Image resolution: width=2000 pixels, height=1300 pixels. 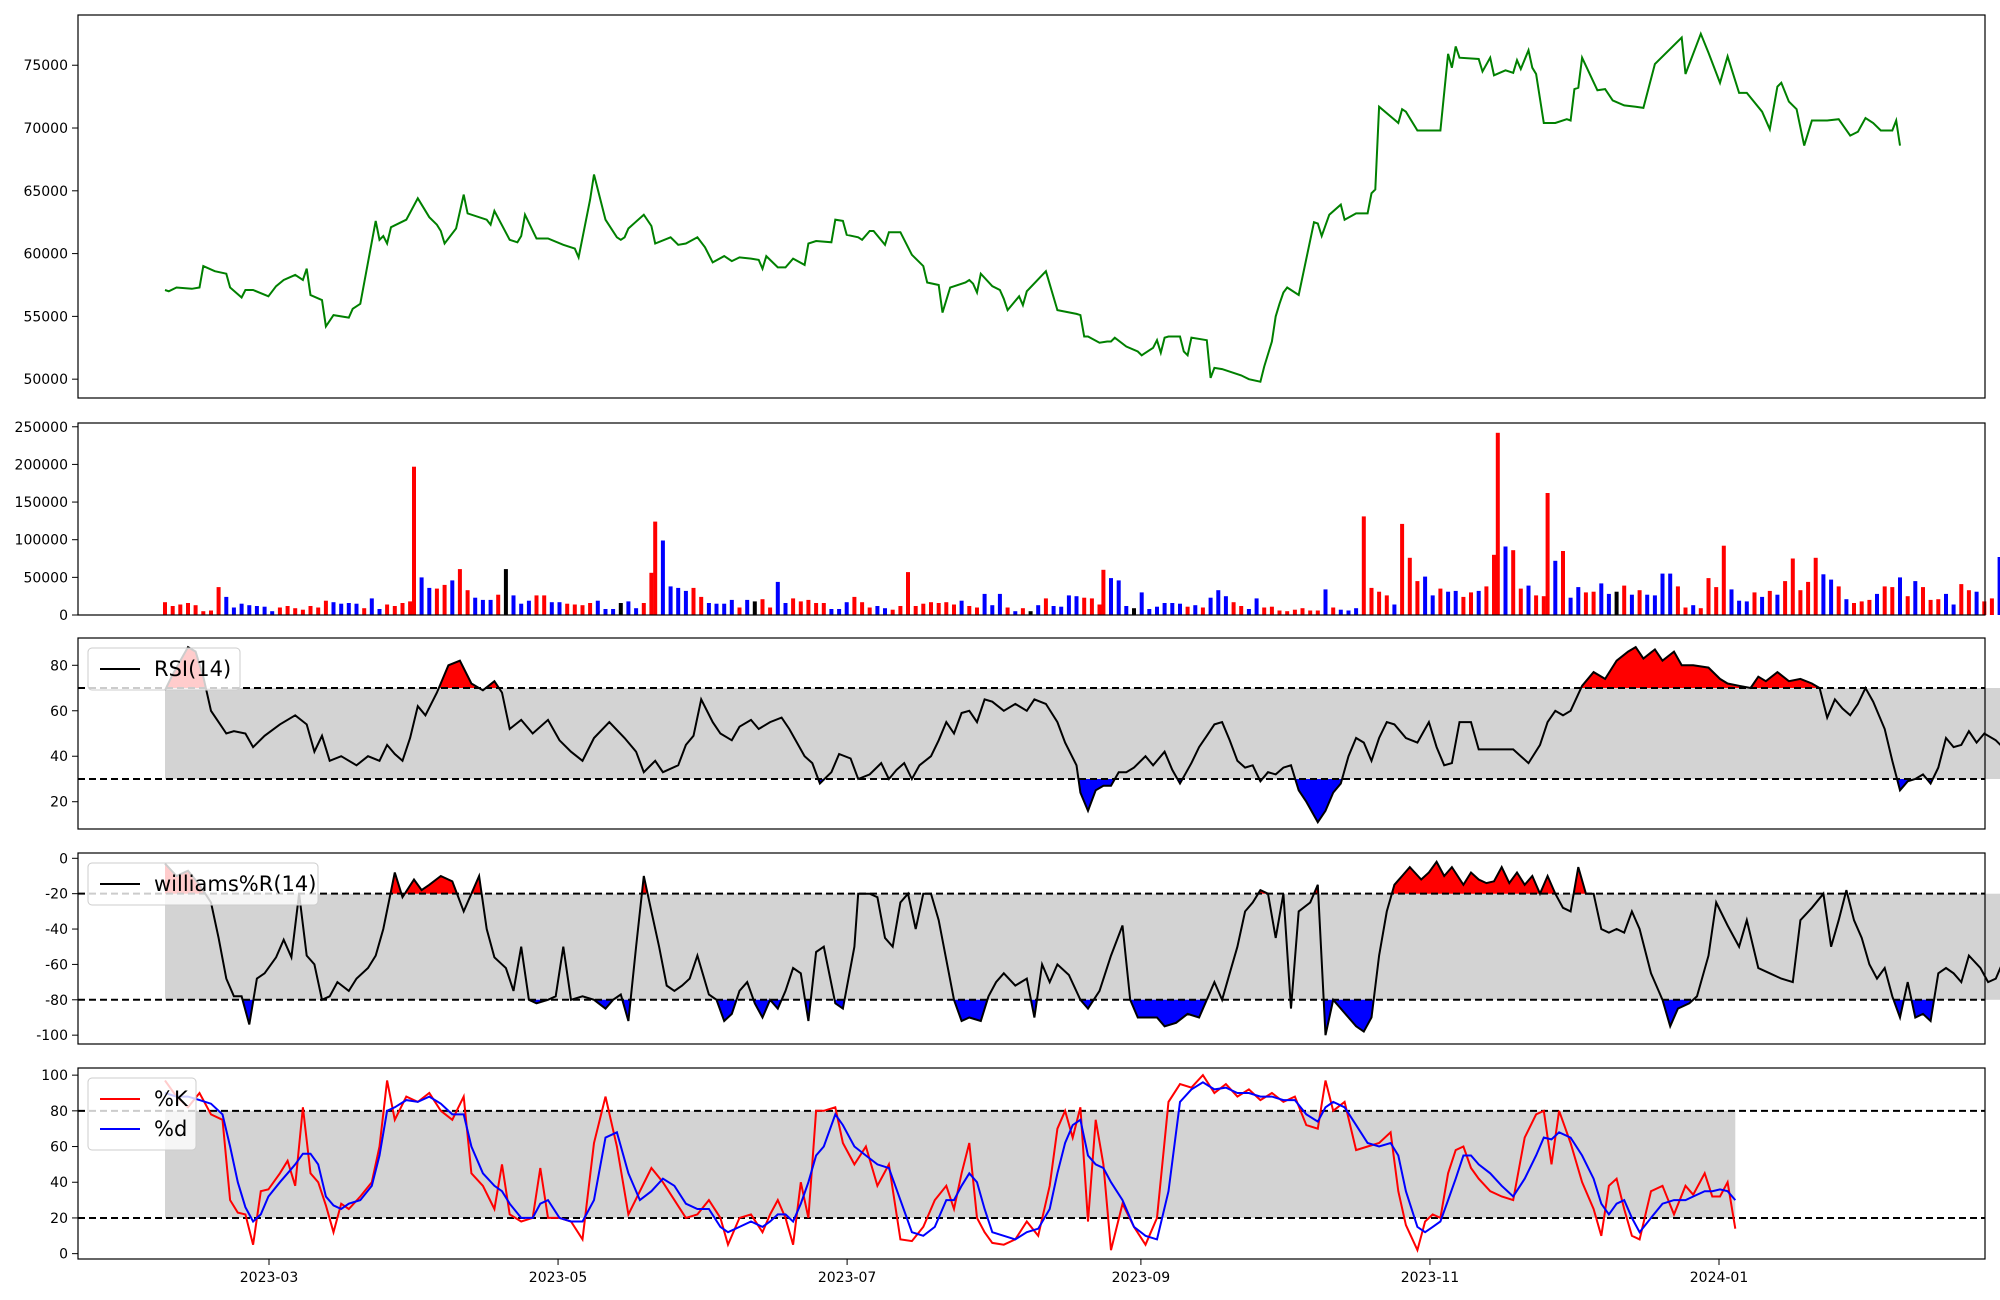 I want to click on y-tick-label: 70000, so click(x=45, y=129).